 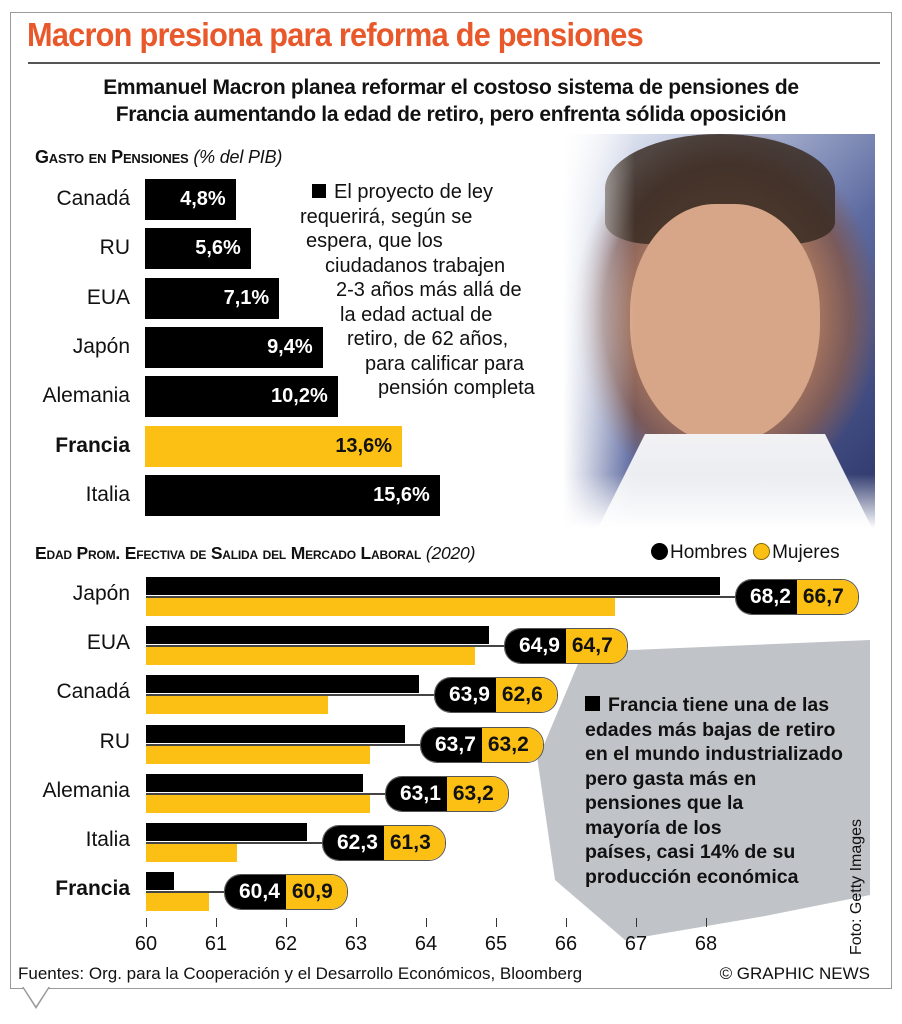 What do you see at coordinates (512, 744) in the screenshot?
I see `chart2-value-women: 63,2` at bounding box center [512, 744].